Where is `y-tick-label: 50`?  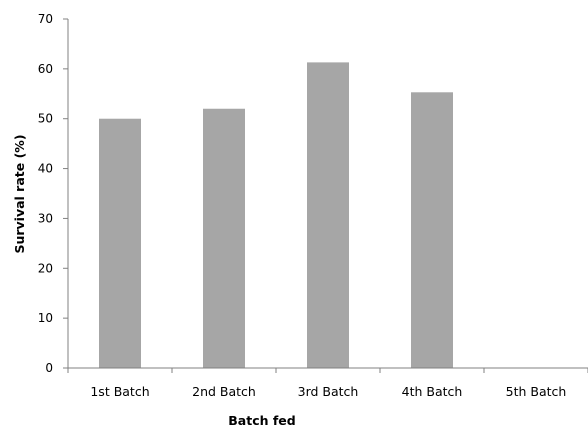
y-tick-label: 50 is located at coordinates (45, 119).